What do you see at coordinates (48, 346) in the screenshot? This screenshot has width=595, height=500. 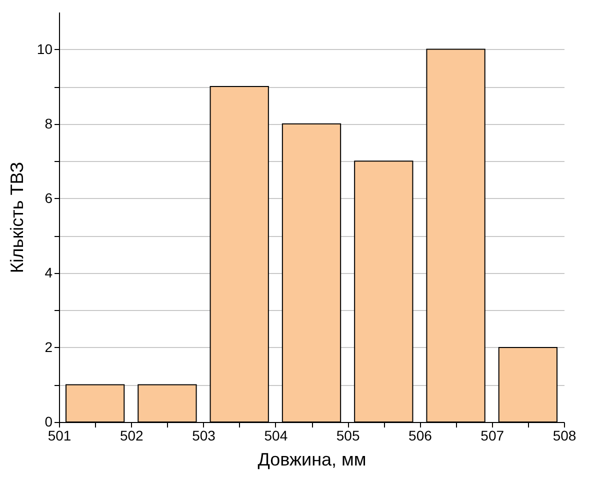 I see `y-tick-label: 2` at bounding box center [48, 346].